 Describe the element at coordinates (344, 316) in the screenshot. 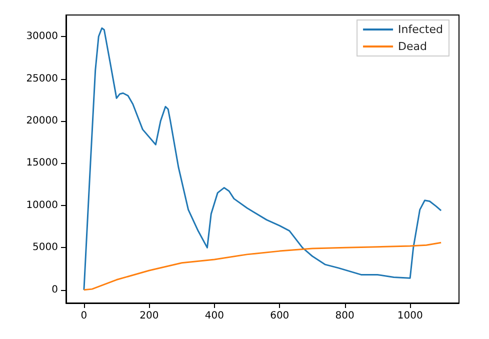

I see `x-tick-label: 800` at that location.